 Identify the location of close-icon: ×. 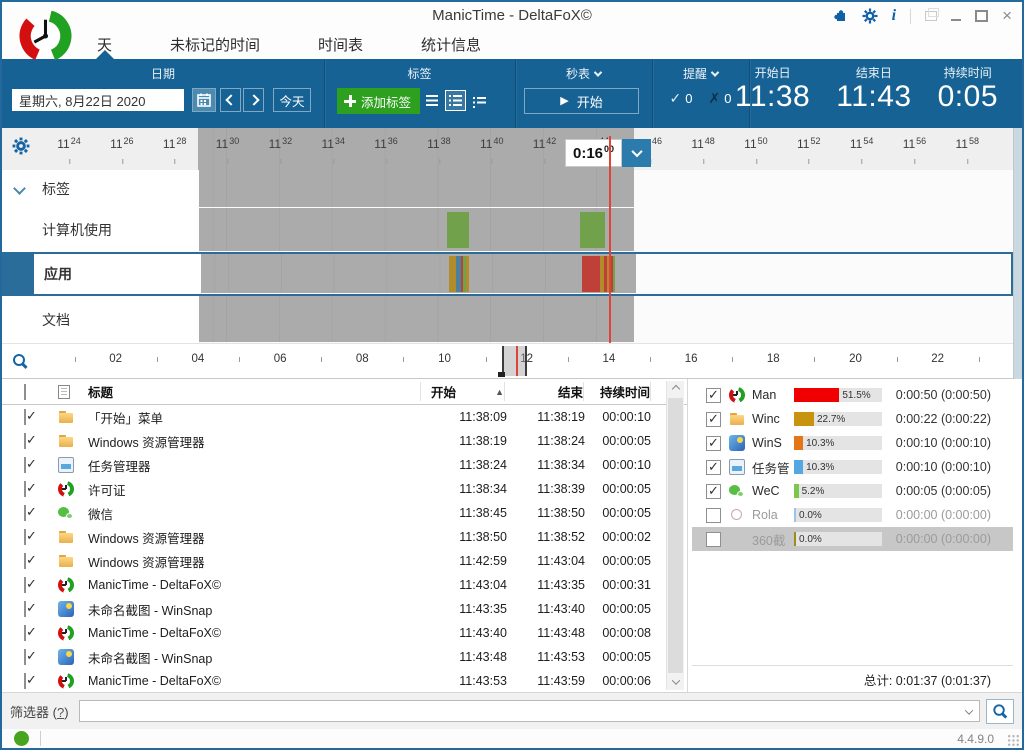
(1007, 15).